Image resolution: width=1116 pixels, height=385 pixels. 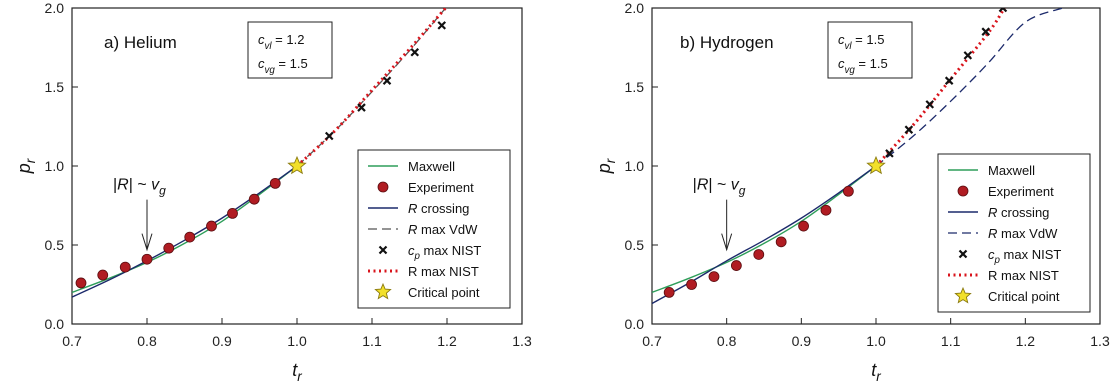 What do you see at coordinates (969, 87) in the screenshot?
I see `series-r-max-vdw-line` at bounding box center [969, 87].